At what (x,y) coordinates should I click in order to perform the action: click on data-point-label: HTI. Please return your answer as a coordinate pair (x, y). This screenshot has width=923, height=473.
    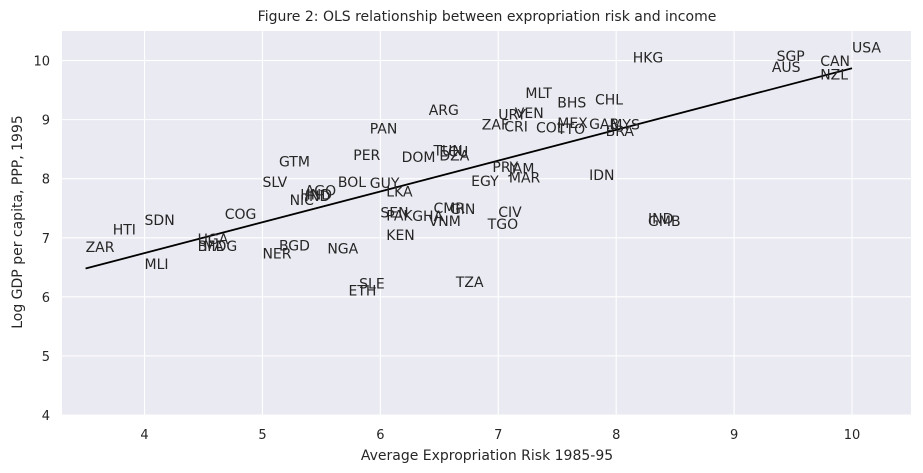
    Looking at the image, I should click on (124, 230).